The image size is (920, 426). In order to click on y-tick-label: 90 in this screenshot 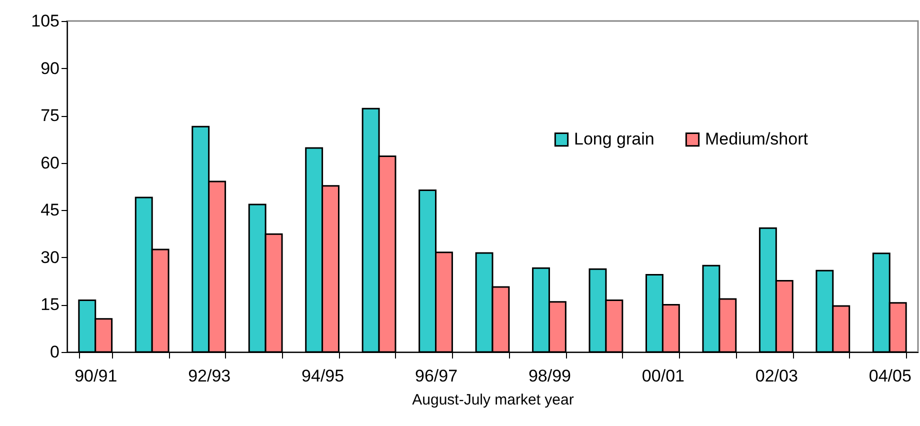, I will do `click(50, 68)`.